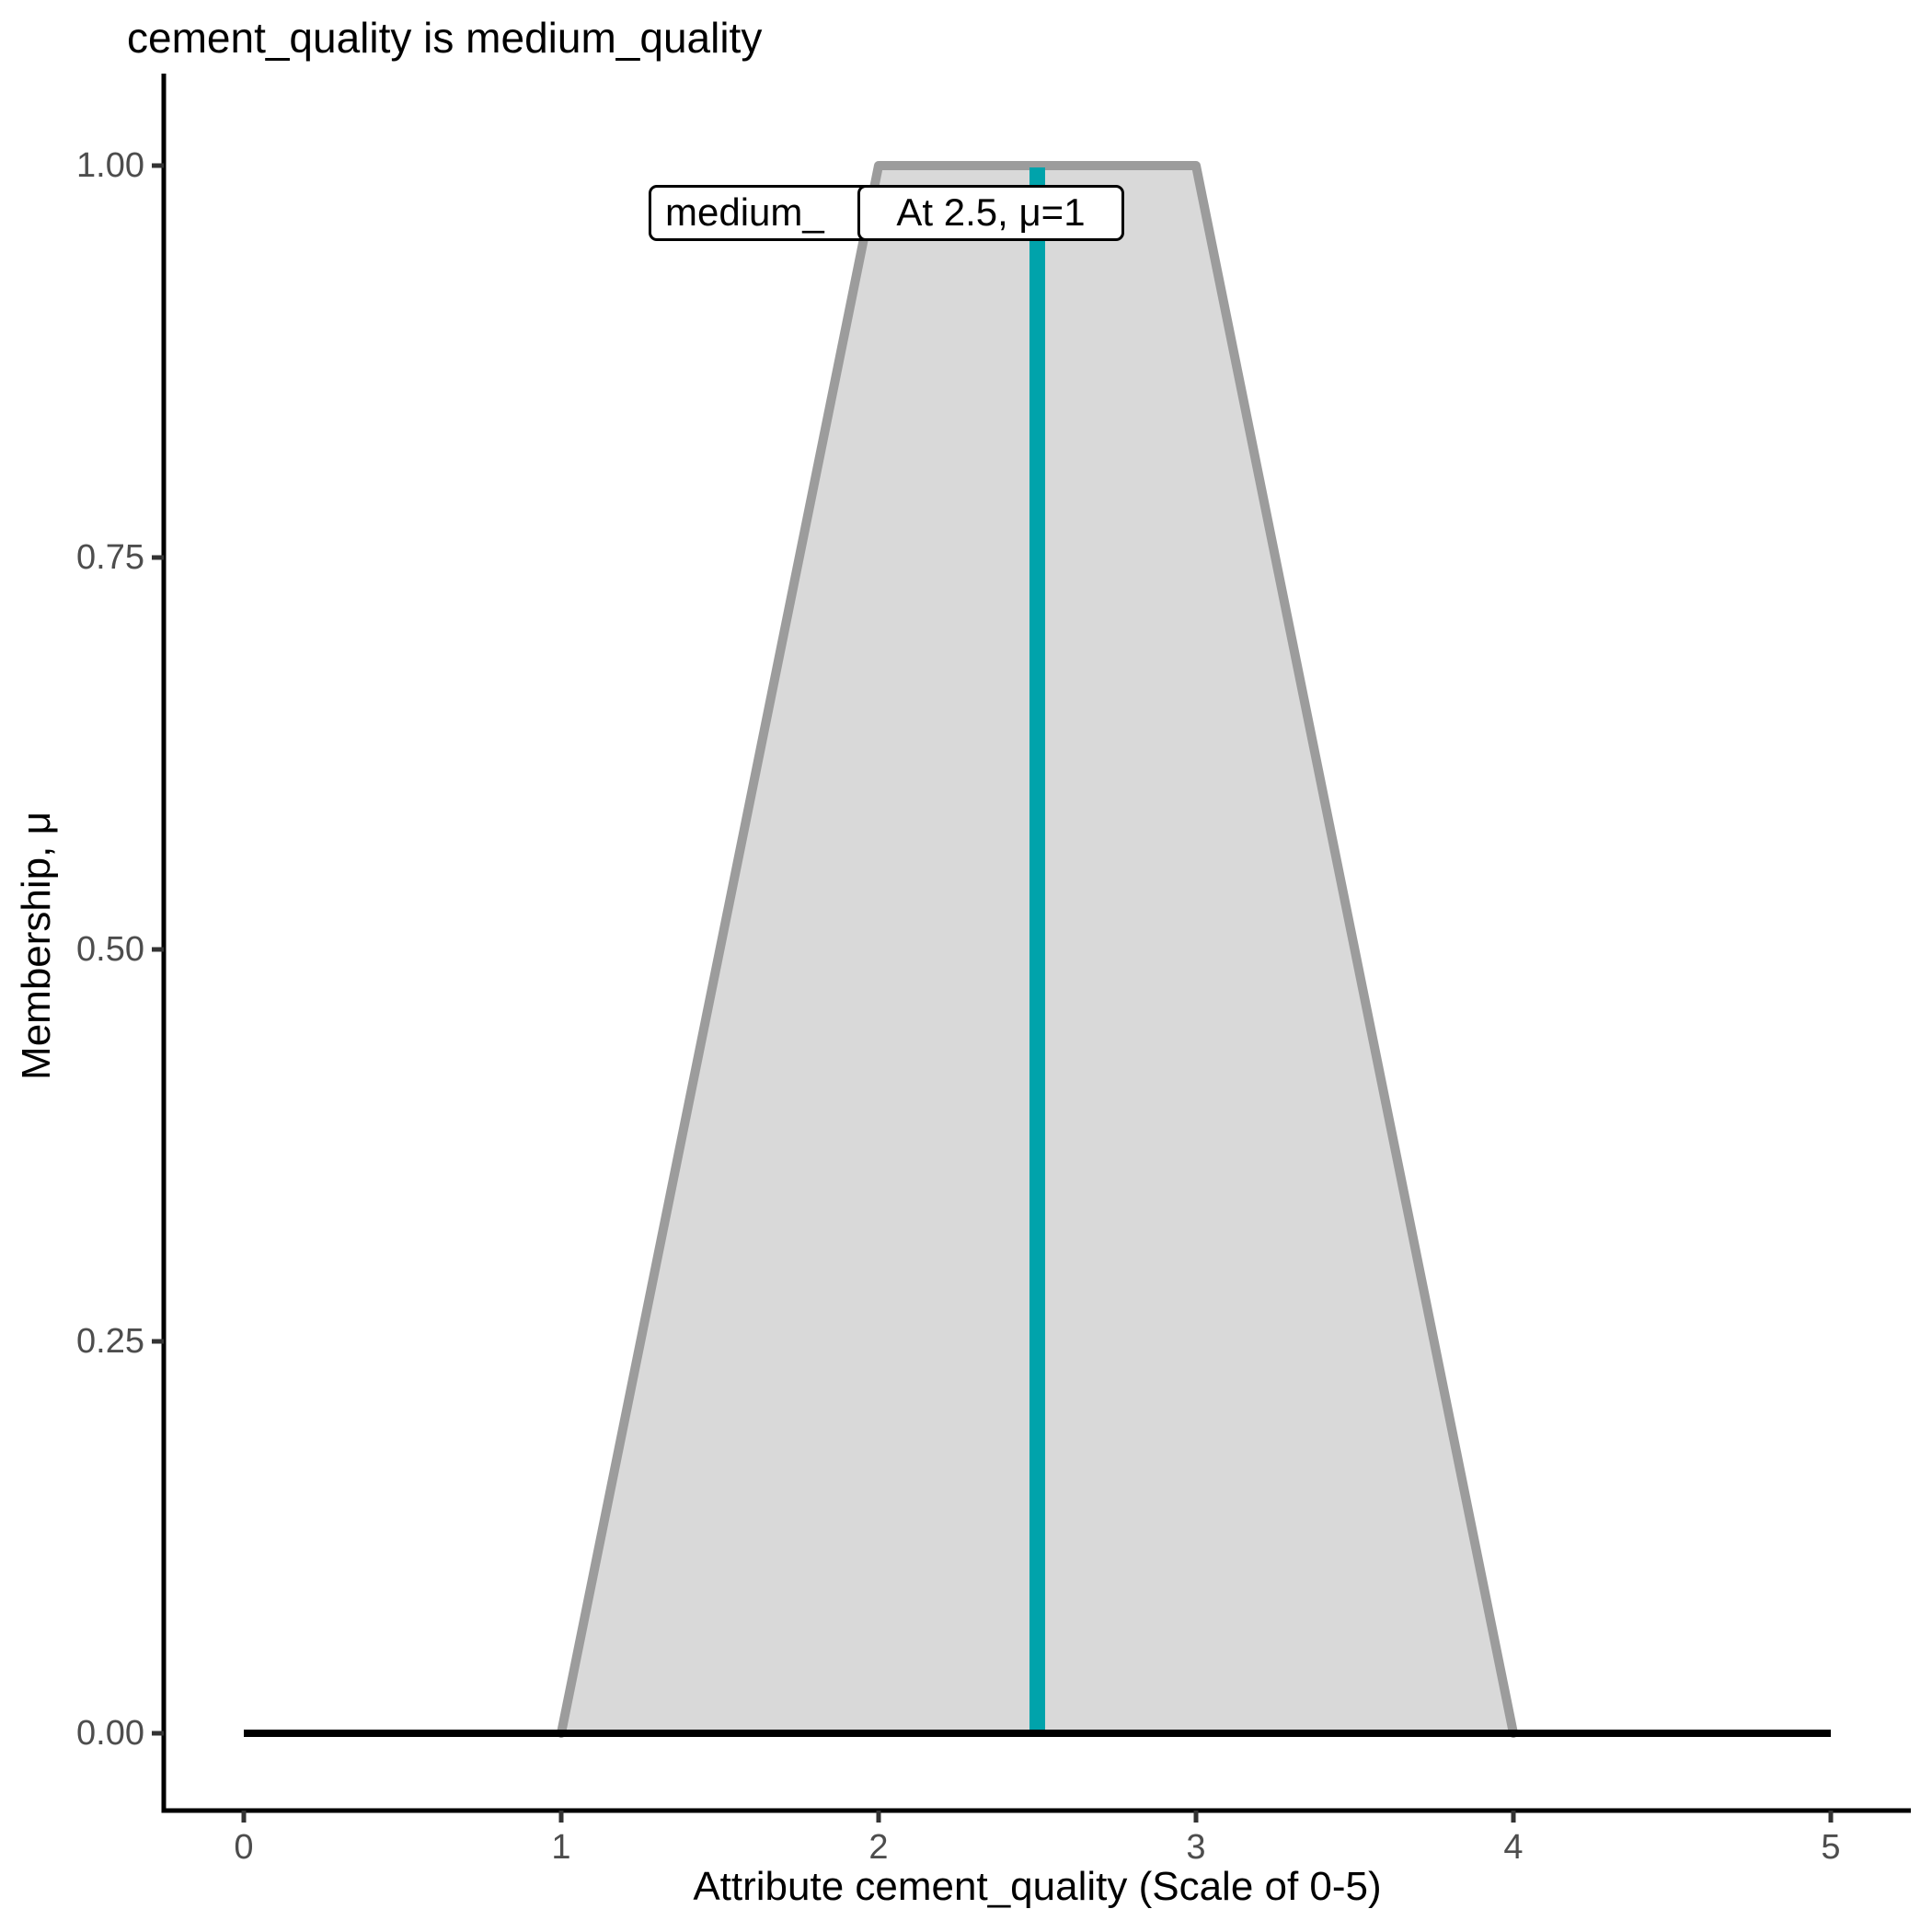 The width and height of the screenshot is (1932, 1932). What do you see at coordinates (1037, 1886) in the screenshot?
I see `x-axis-title: Attribute cement_quality (Scale of 0-5)` at bounding box center [1037, 1886].